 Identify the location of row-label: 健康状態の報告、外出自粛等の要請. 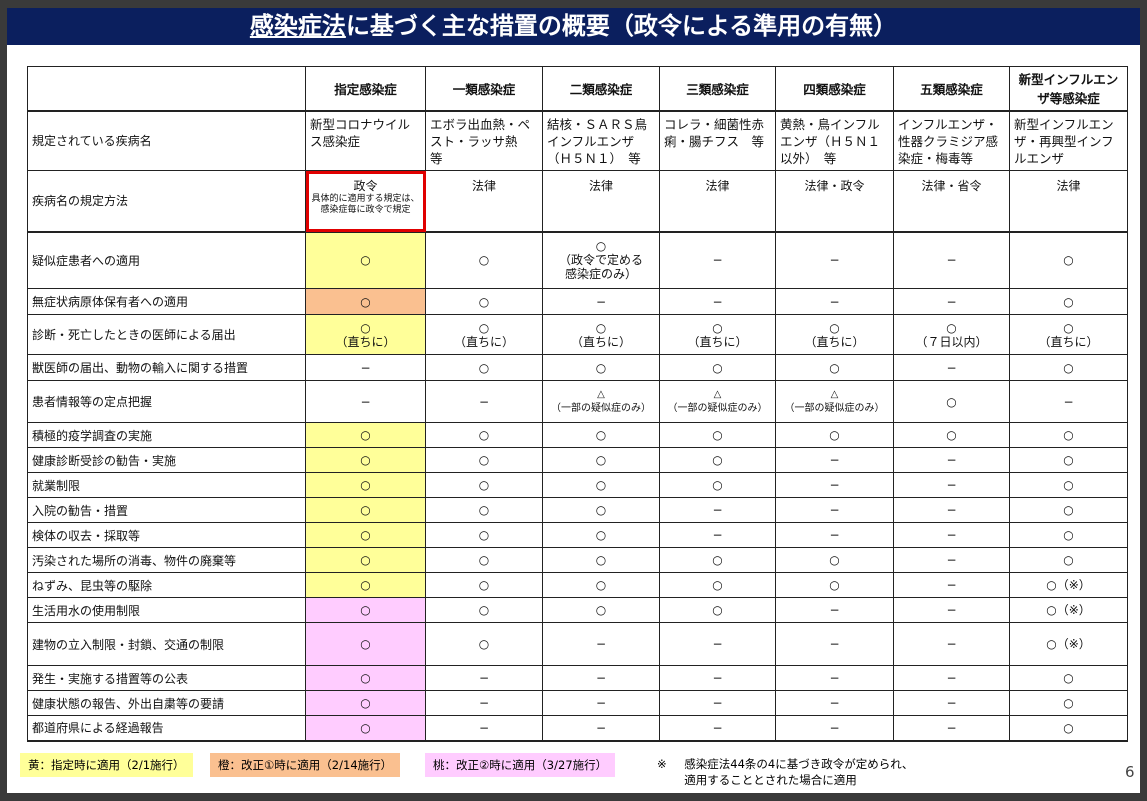
(166, 703).